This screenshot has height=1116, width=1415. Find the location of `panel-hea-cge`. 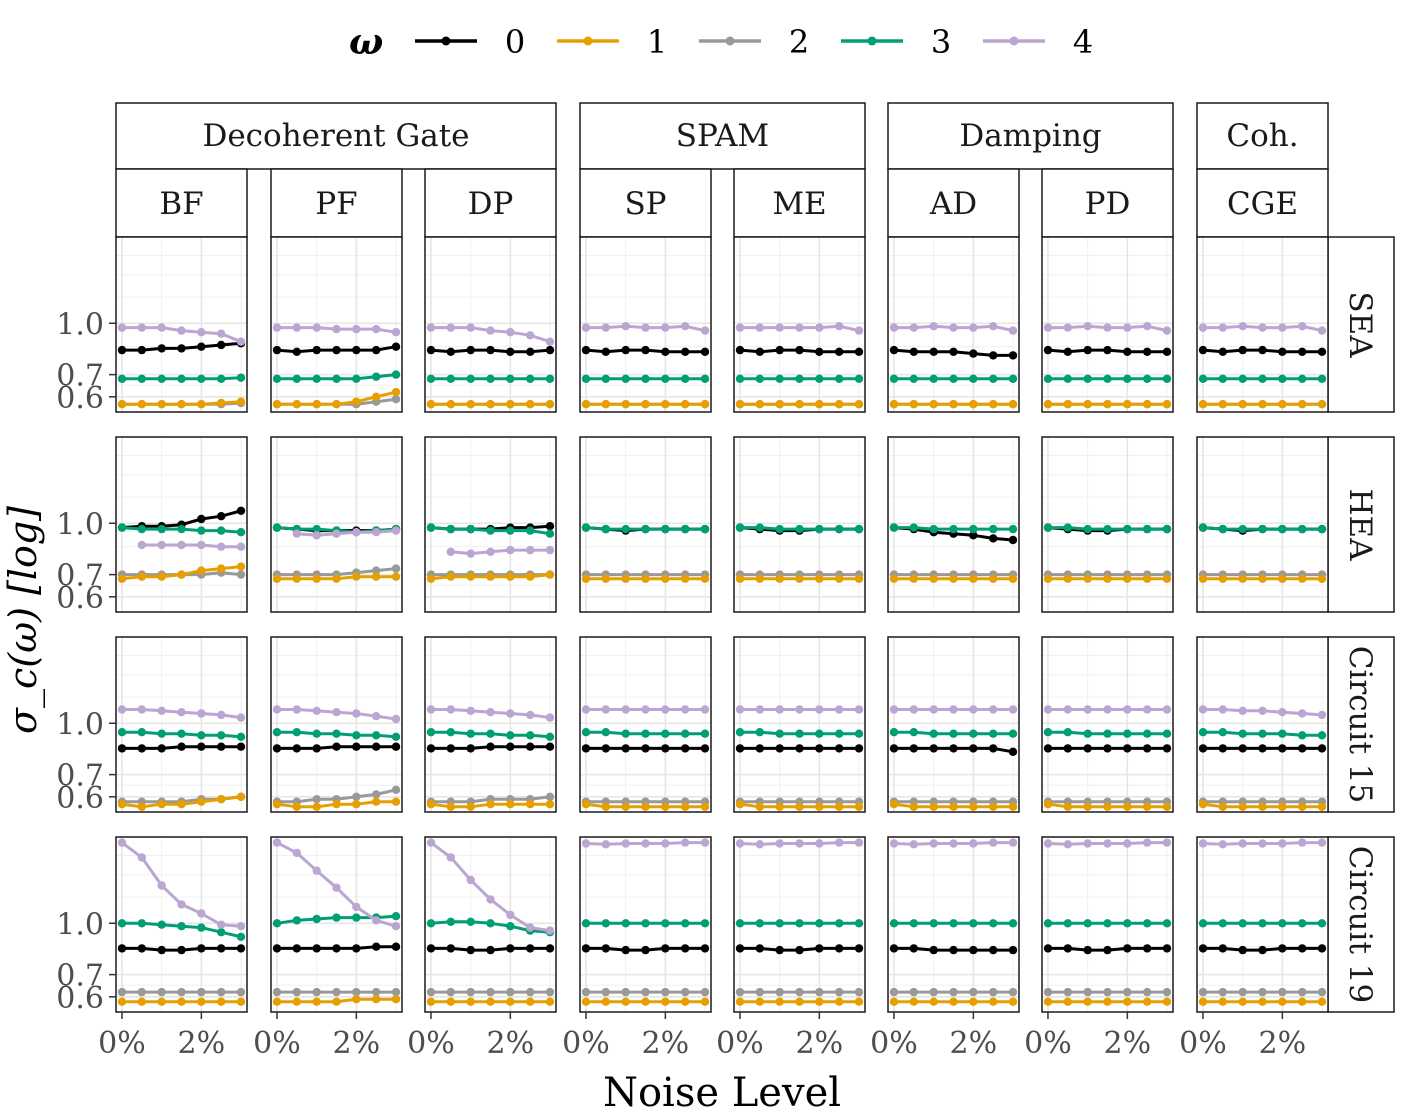

panel-hea-cge is located at coordinates (1262, 524).